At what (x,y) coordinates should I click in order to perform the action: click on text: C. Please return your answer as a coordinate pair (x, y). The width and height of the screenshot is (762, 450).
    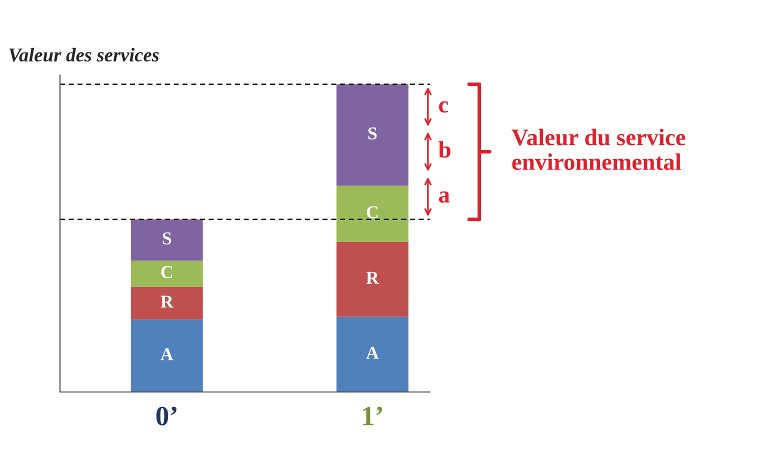
    Looking at the image, I should click on (372, 212).